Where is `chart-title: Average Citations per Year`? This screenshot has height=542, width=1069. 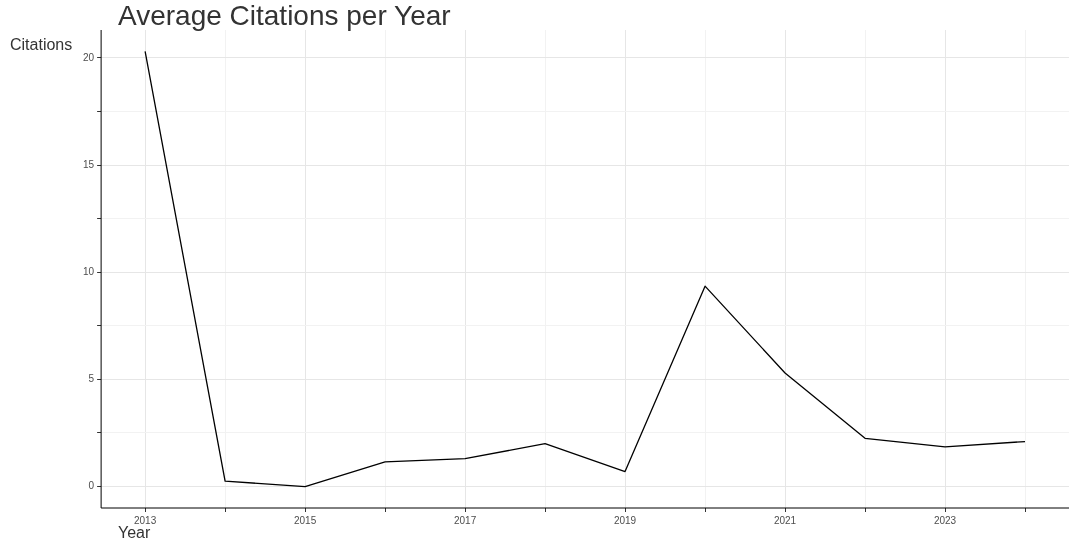 chart-title: Average Citations per Year is located at coordinates (284, 16).